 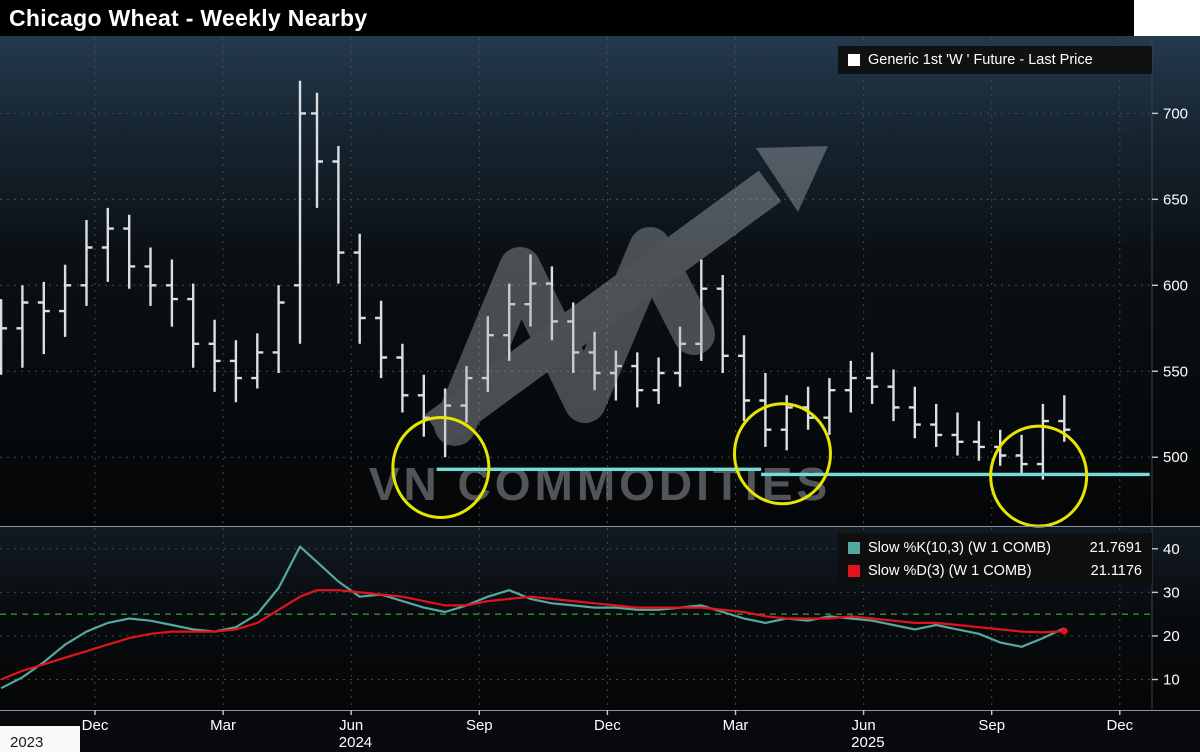 I want to click on stoch-tick-label: 40, so click(x=1171, y=549).